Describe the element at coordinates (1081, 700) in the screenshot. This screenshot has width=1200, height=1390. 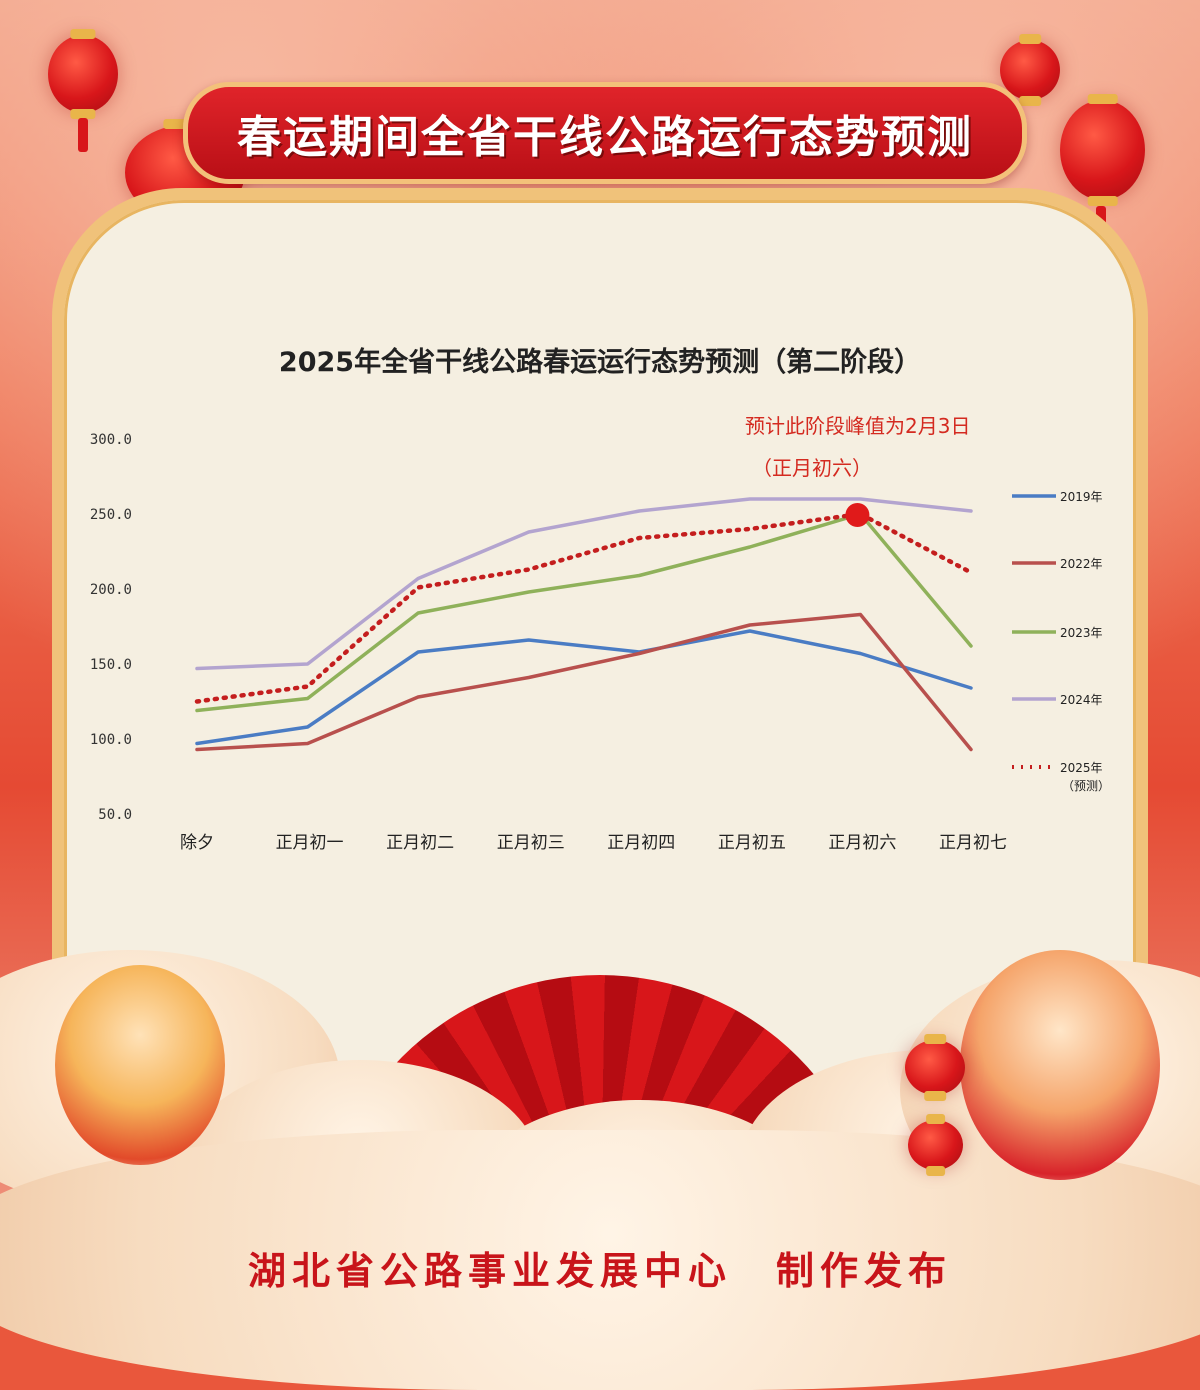
I see `legend-label-3: 2024年` at that location.